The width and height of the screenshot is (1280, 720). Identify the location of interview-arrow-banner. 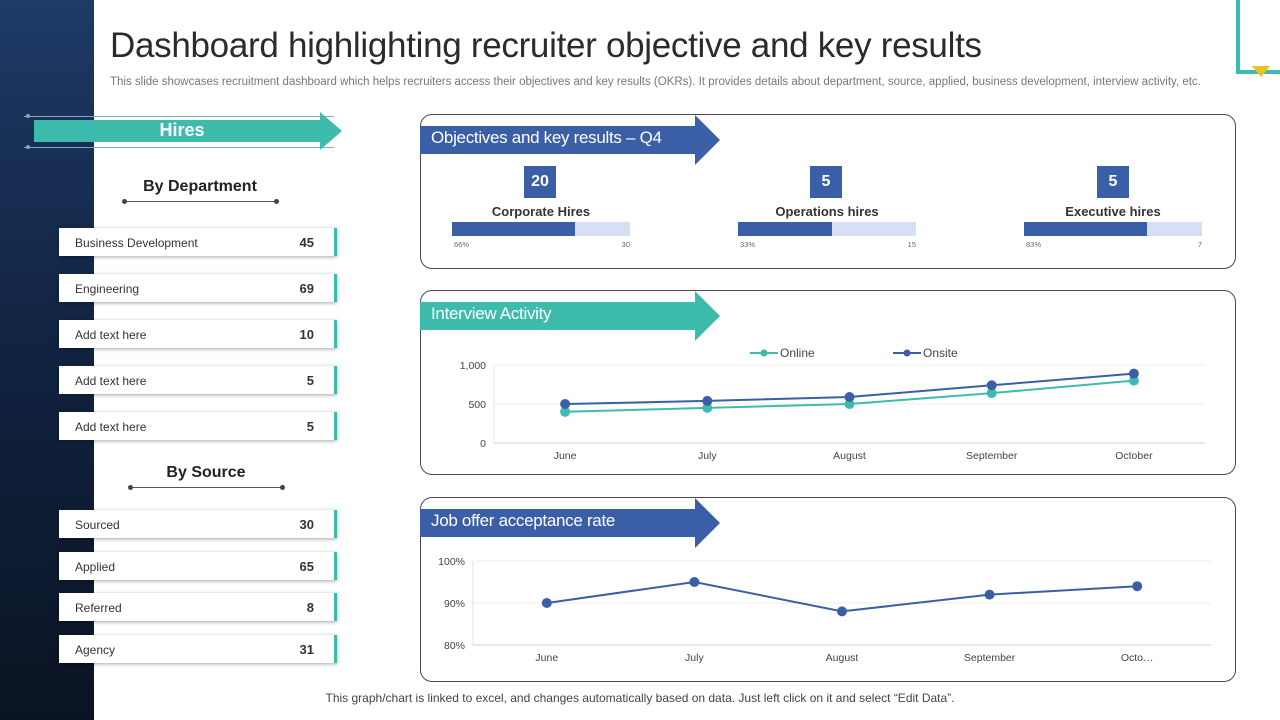
(570, 316).